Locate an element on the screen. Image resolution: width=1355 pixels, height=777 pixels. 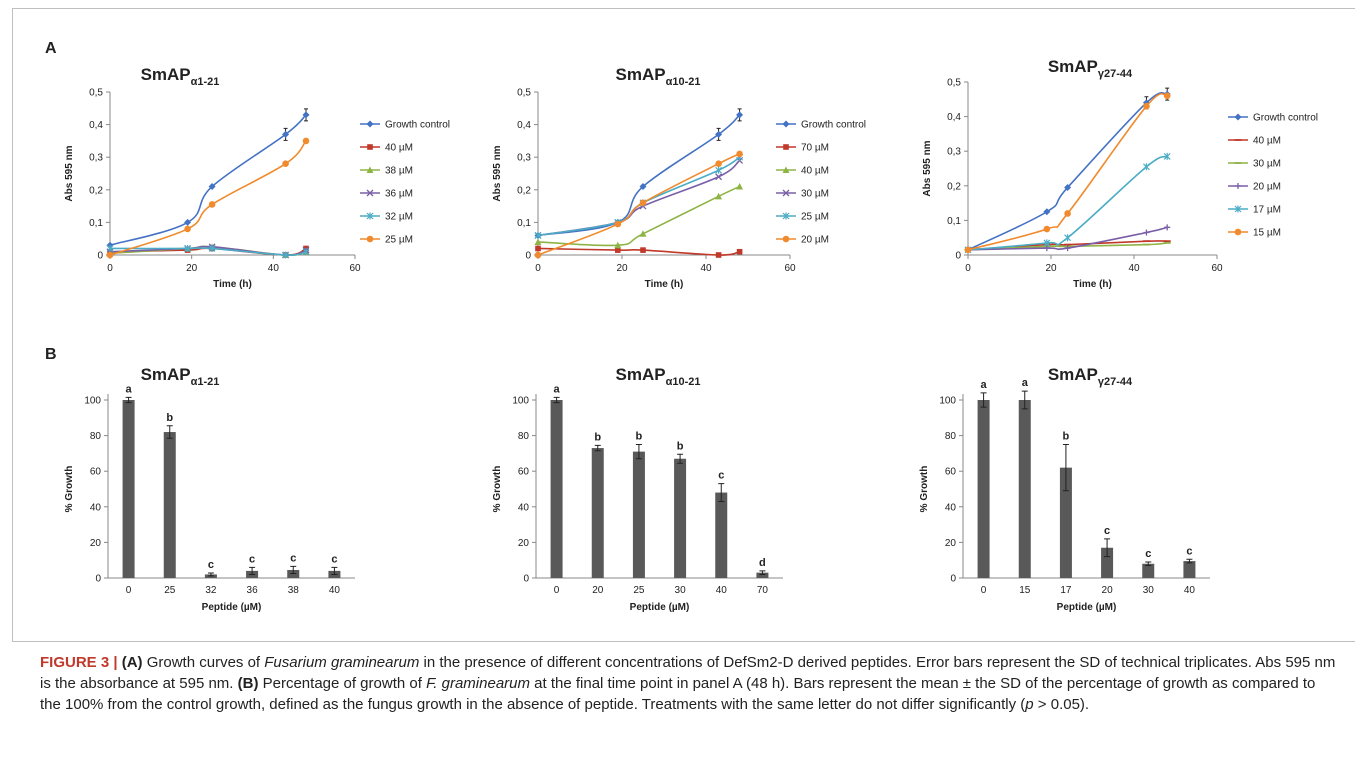
legend-label-2: 40 µM is located at coordinates (815, 171).